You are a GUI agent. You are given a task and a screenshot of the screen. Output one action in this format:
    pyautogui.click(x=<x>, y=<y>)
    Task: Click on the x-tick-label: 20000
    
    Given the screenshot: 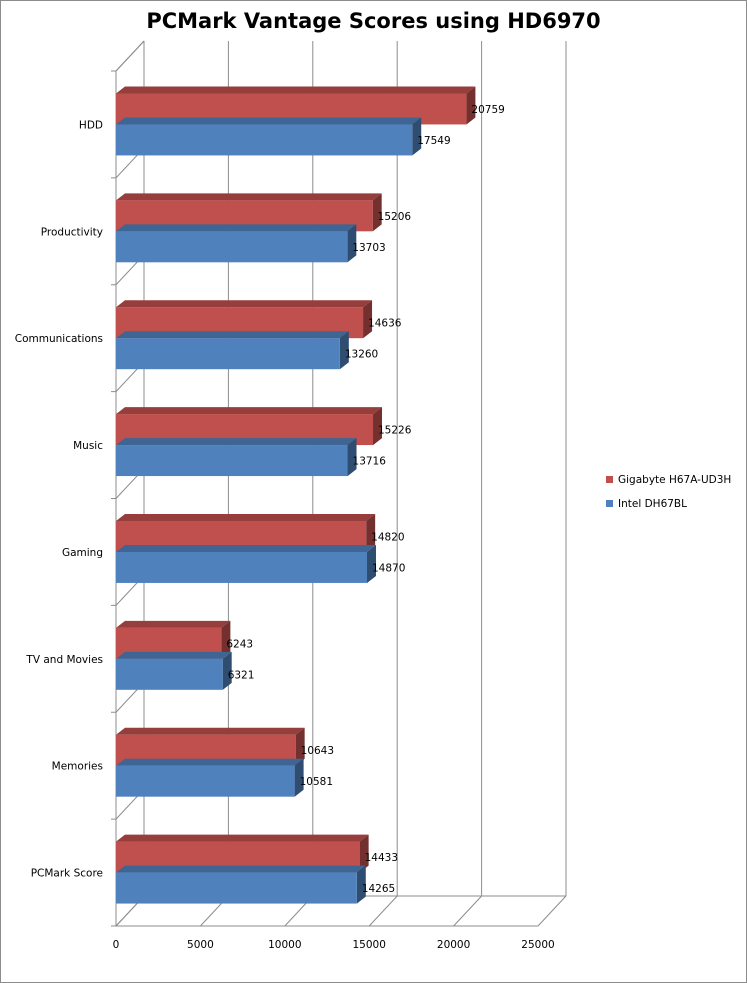 What is the action you would take?
    pyautogui.click(x=453, y=945)
    